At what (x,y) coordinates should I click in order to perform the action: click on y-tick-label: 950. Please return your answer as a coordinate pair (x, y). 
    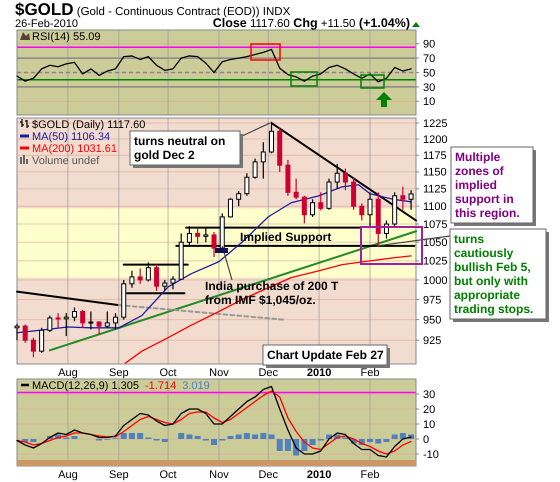
    Looking at the image, I should click on (432, 320).